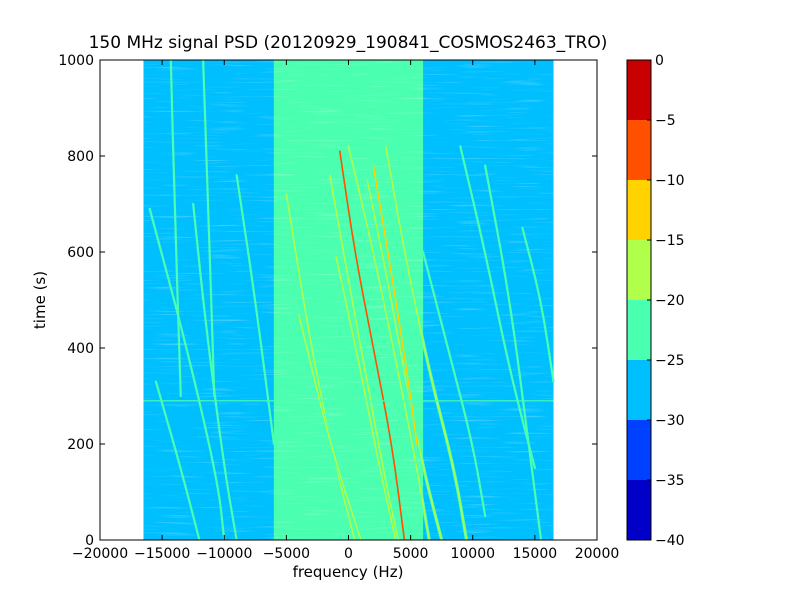  What do you see at coordinates (348, 572) in the screenshot?
I see `x-axis-label: frequency (Hz)` at bounding box center [348, 572].